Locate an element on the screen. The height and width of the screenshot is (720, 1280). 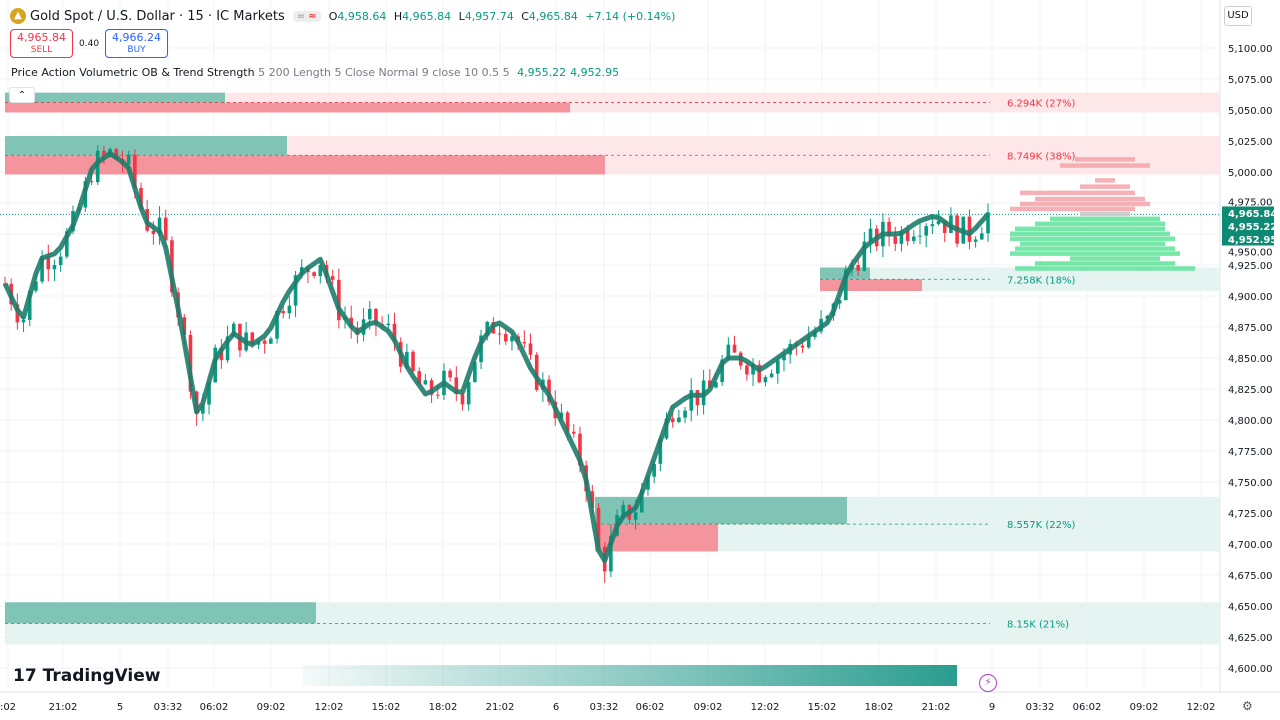
y-tick-label: 4,750.00 is located at coordinates (1250, 483).